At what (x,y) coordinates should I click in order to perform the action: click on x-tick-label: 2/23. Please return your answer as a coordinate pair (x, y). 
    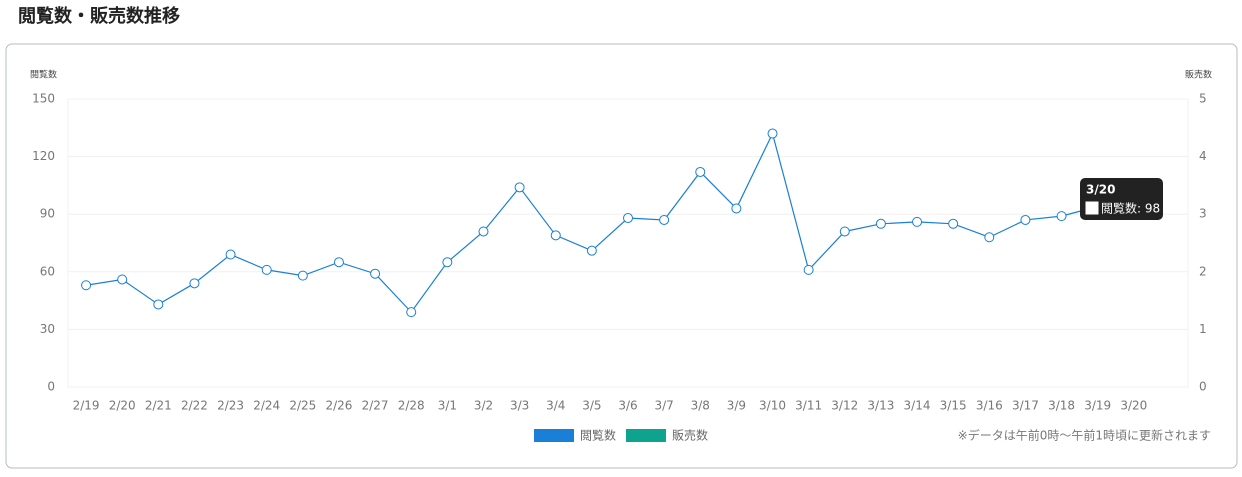
    Looking at the image, I should click on (230, 406).